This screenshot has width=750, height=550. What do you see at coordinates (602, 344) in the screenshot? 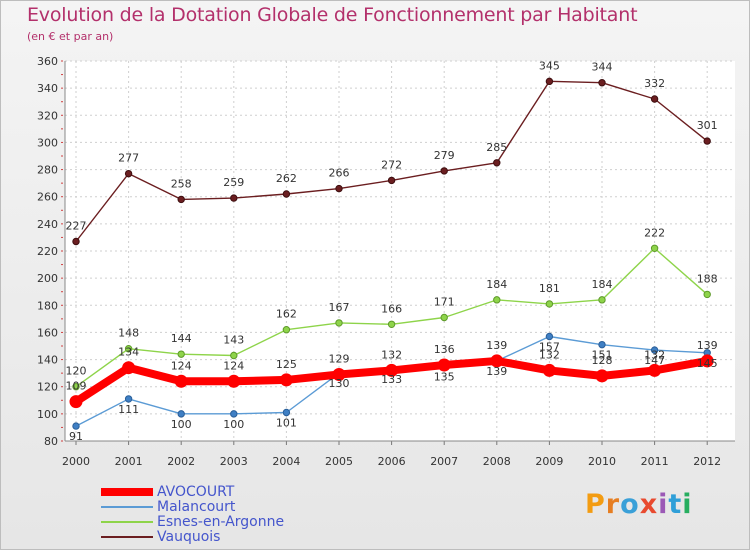
I see `data-point-malancourt-2010` at bounding box center [602, 344].